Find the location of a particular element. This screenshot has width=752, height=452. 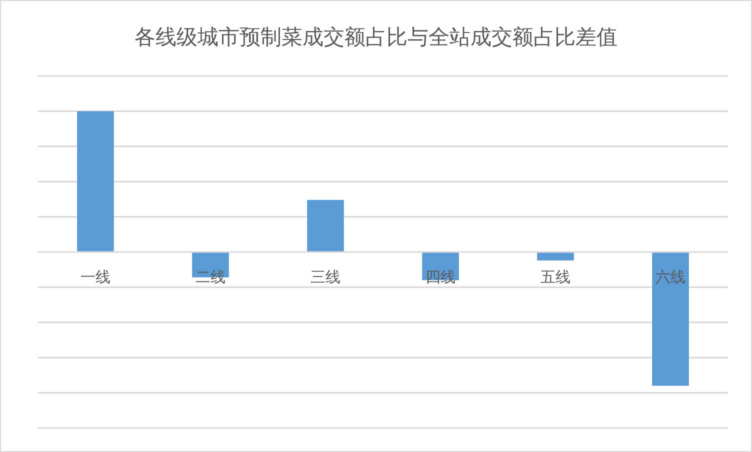

x-tick-label: 六线 is located at coordinates (671, 277).